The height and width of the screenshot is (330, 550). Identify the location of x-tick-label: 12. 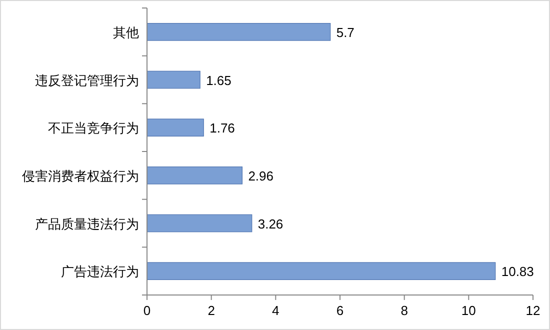
(533, 310).